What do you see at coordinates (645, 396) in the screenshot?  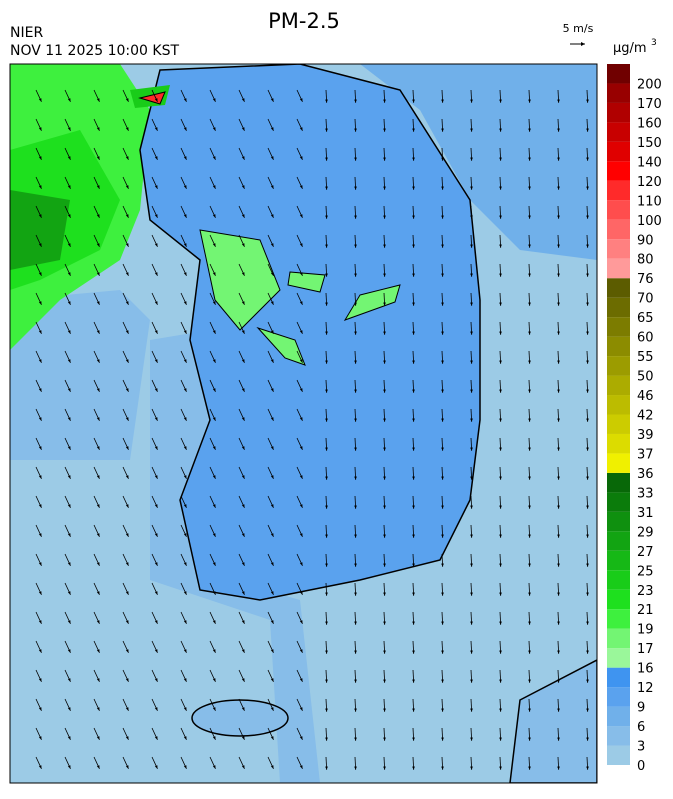 I see `colorbar-label: 46` at bounding box center [645, 396].